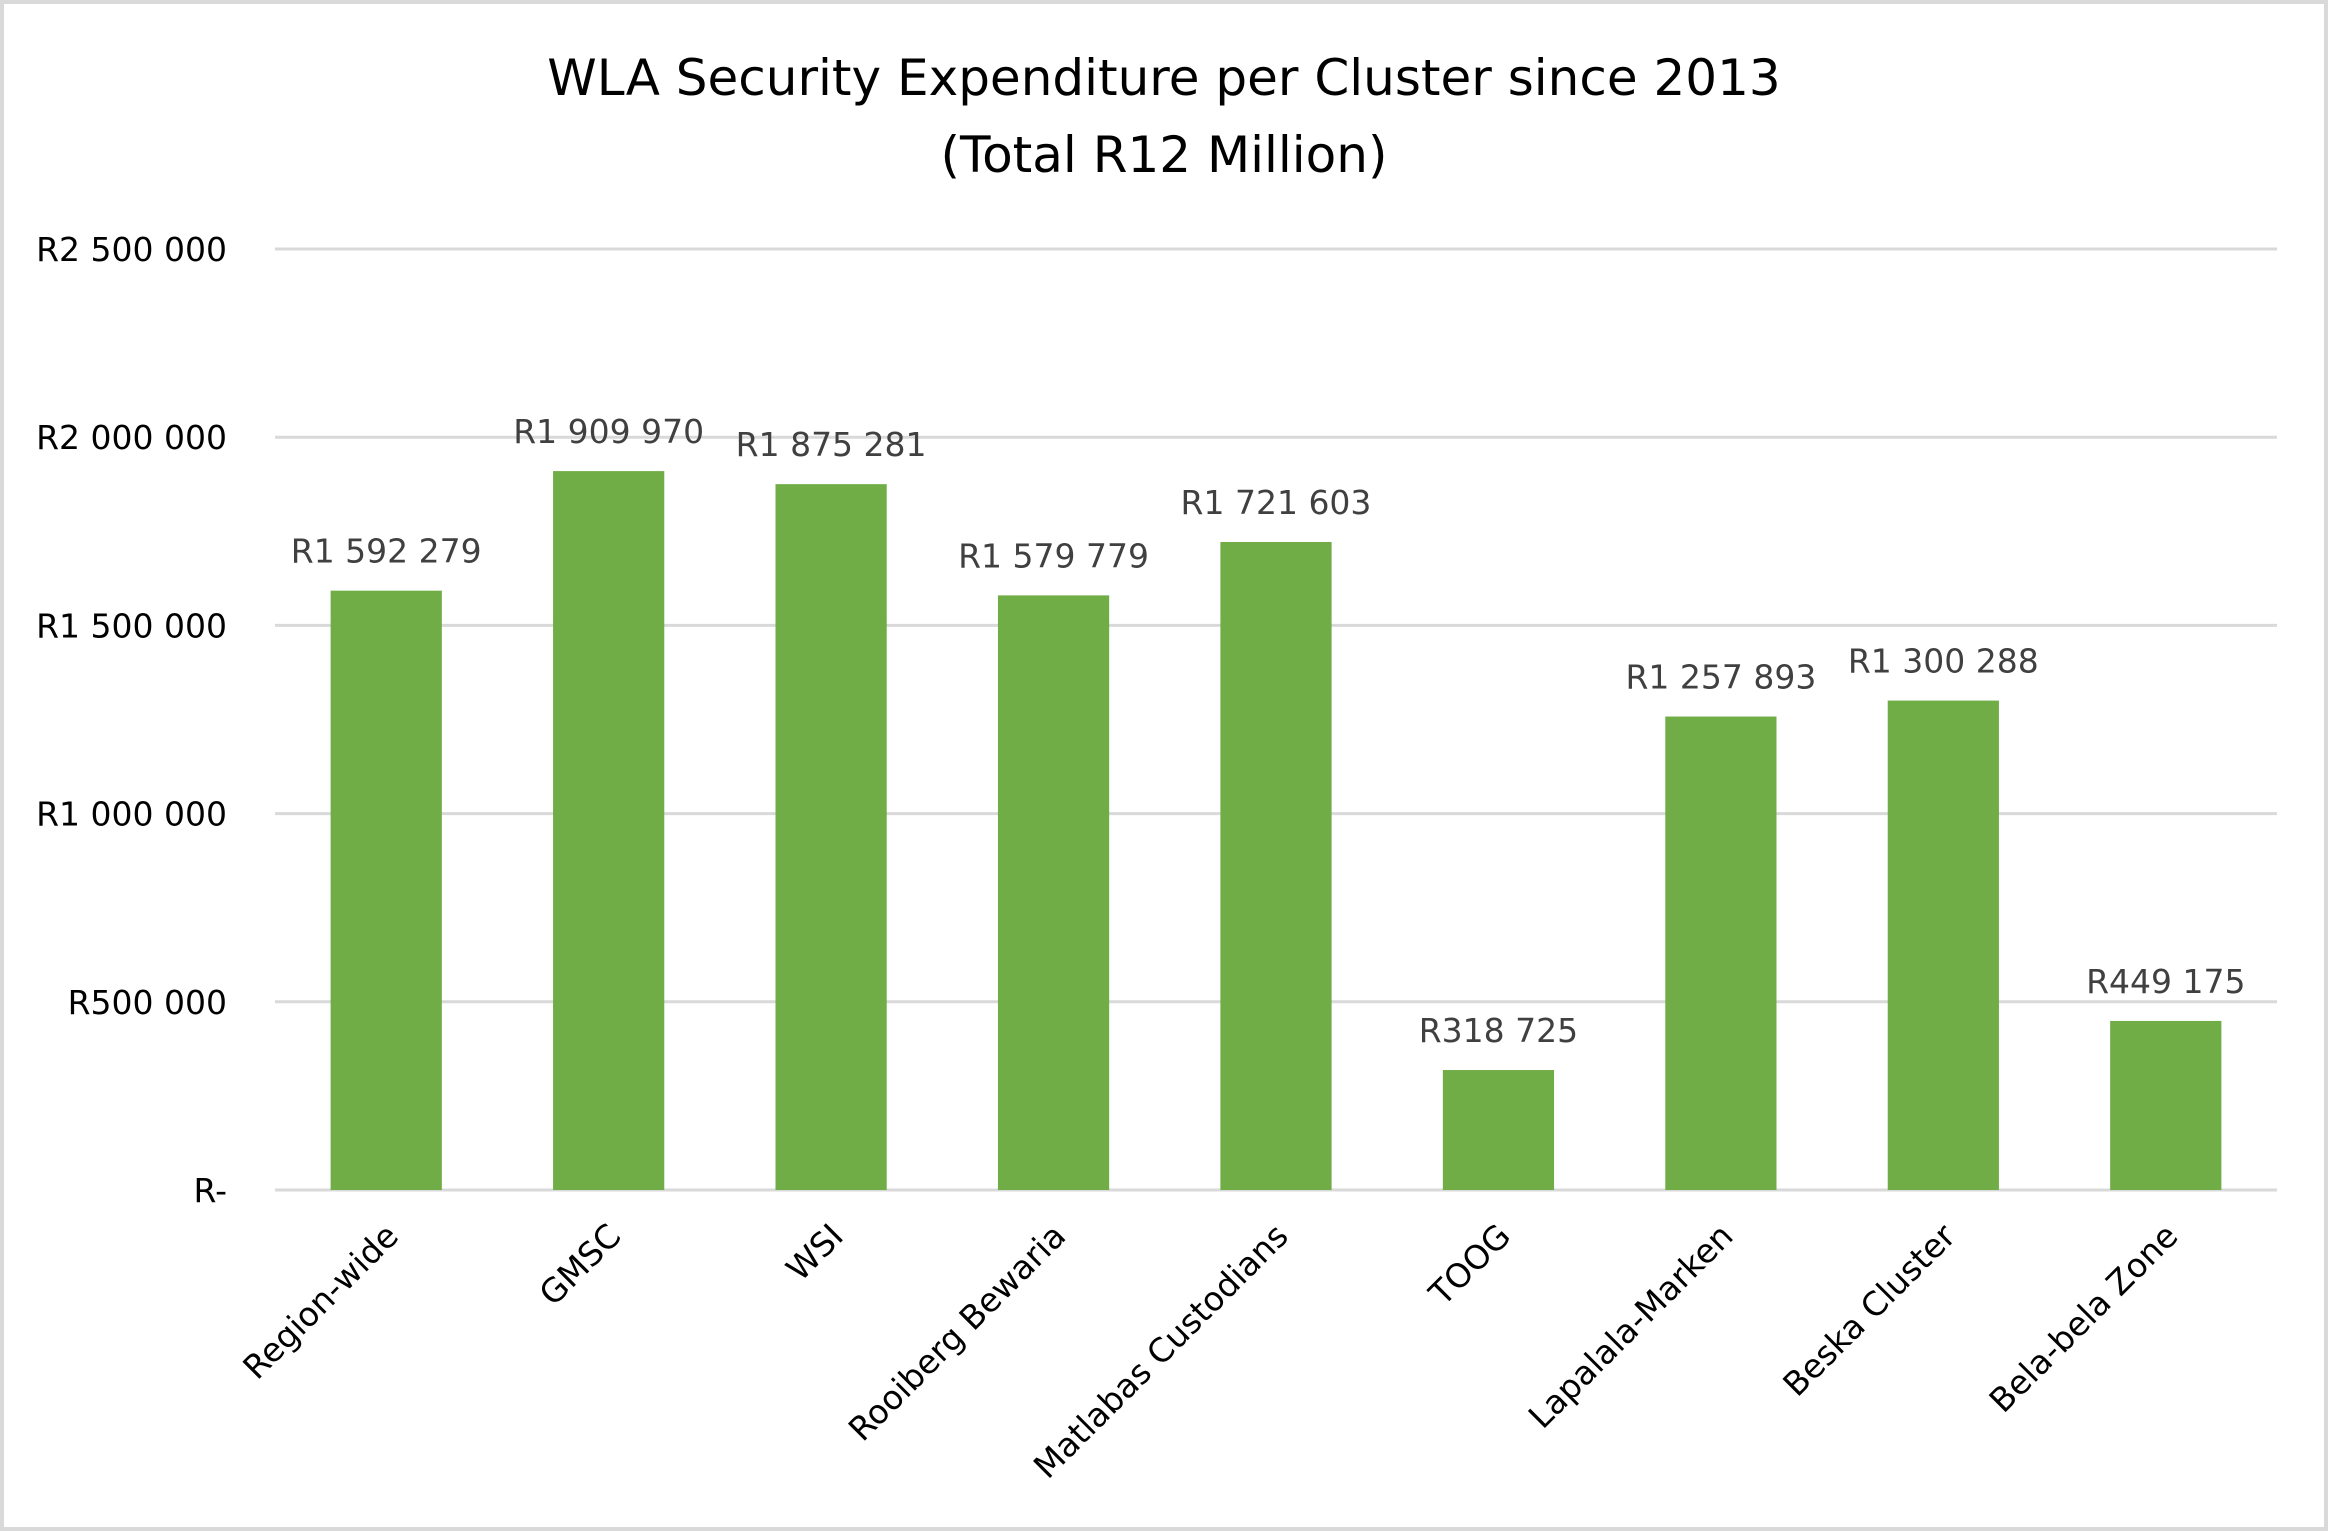  Describe the element at coordinates (579, 1264) in the screenshot. I see `x-tick-label: GMSC` at that location.